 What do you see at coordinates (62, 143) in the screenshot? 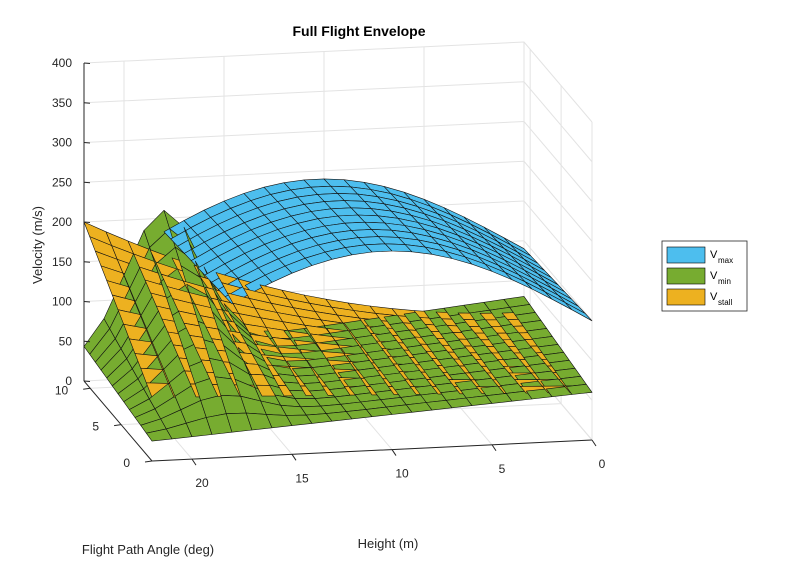
I see `z-tick-label: 300` at bounding box center [62, 143].